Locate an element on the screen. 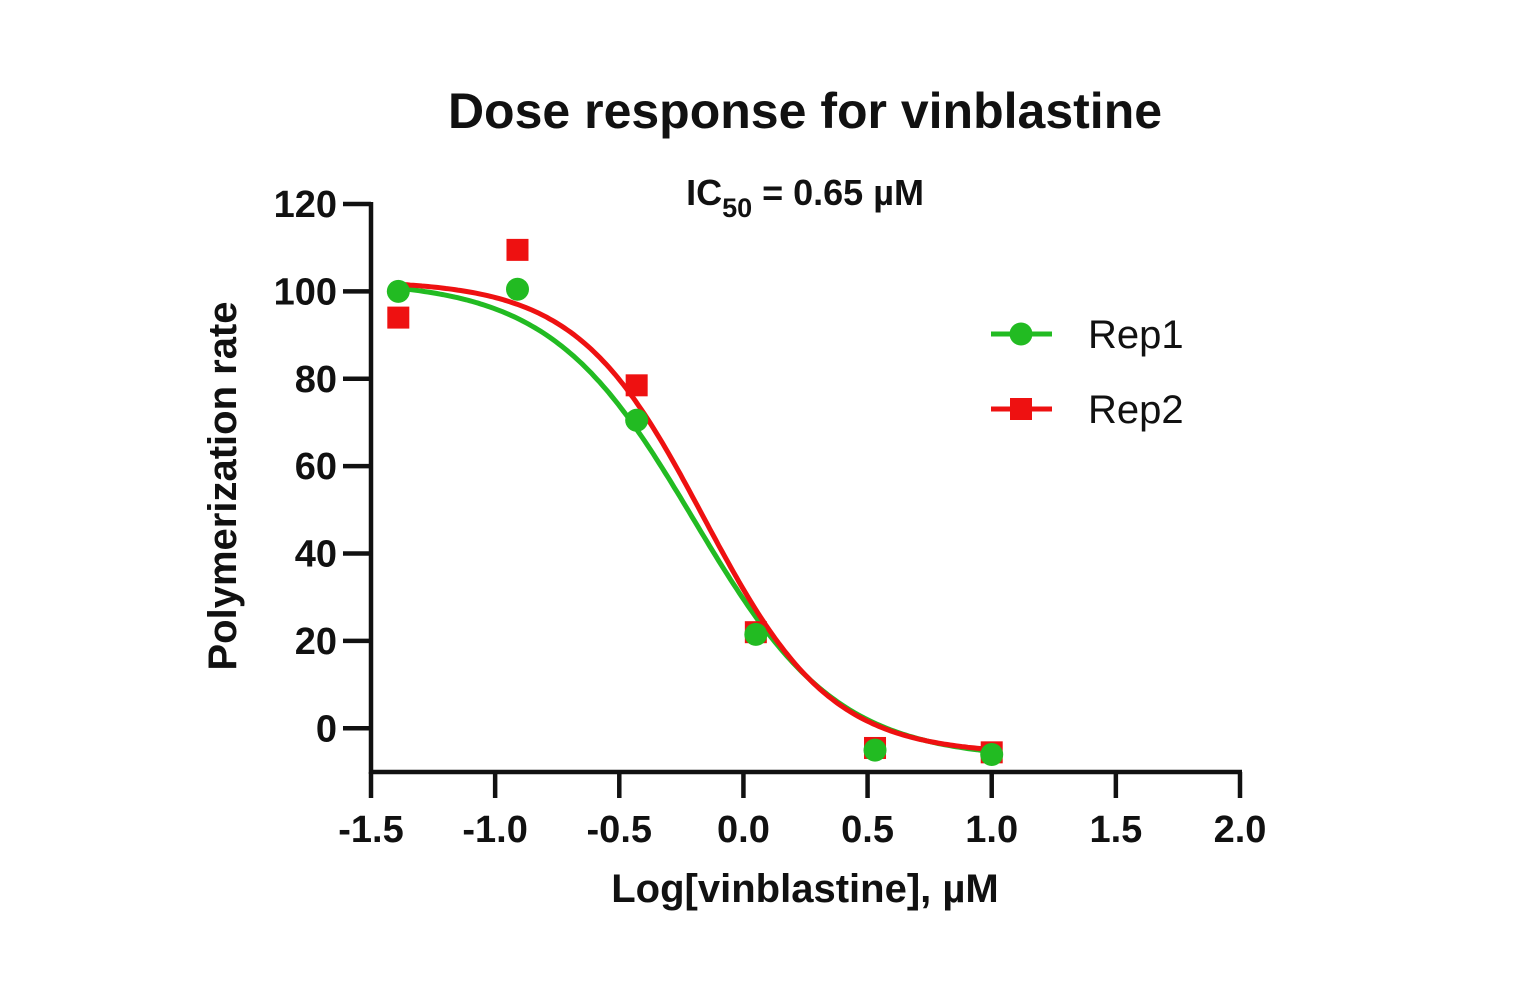  y-axis-ticks: 0 20 40 60 80 100 120 is located at coordinates (322, 467).